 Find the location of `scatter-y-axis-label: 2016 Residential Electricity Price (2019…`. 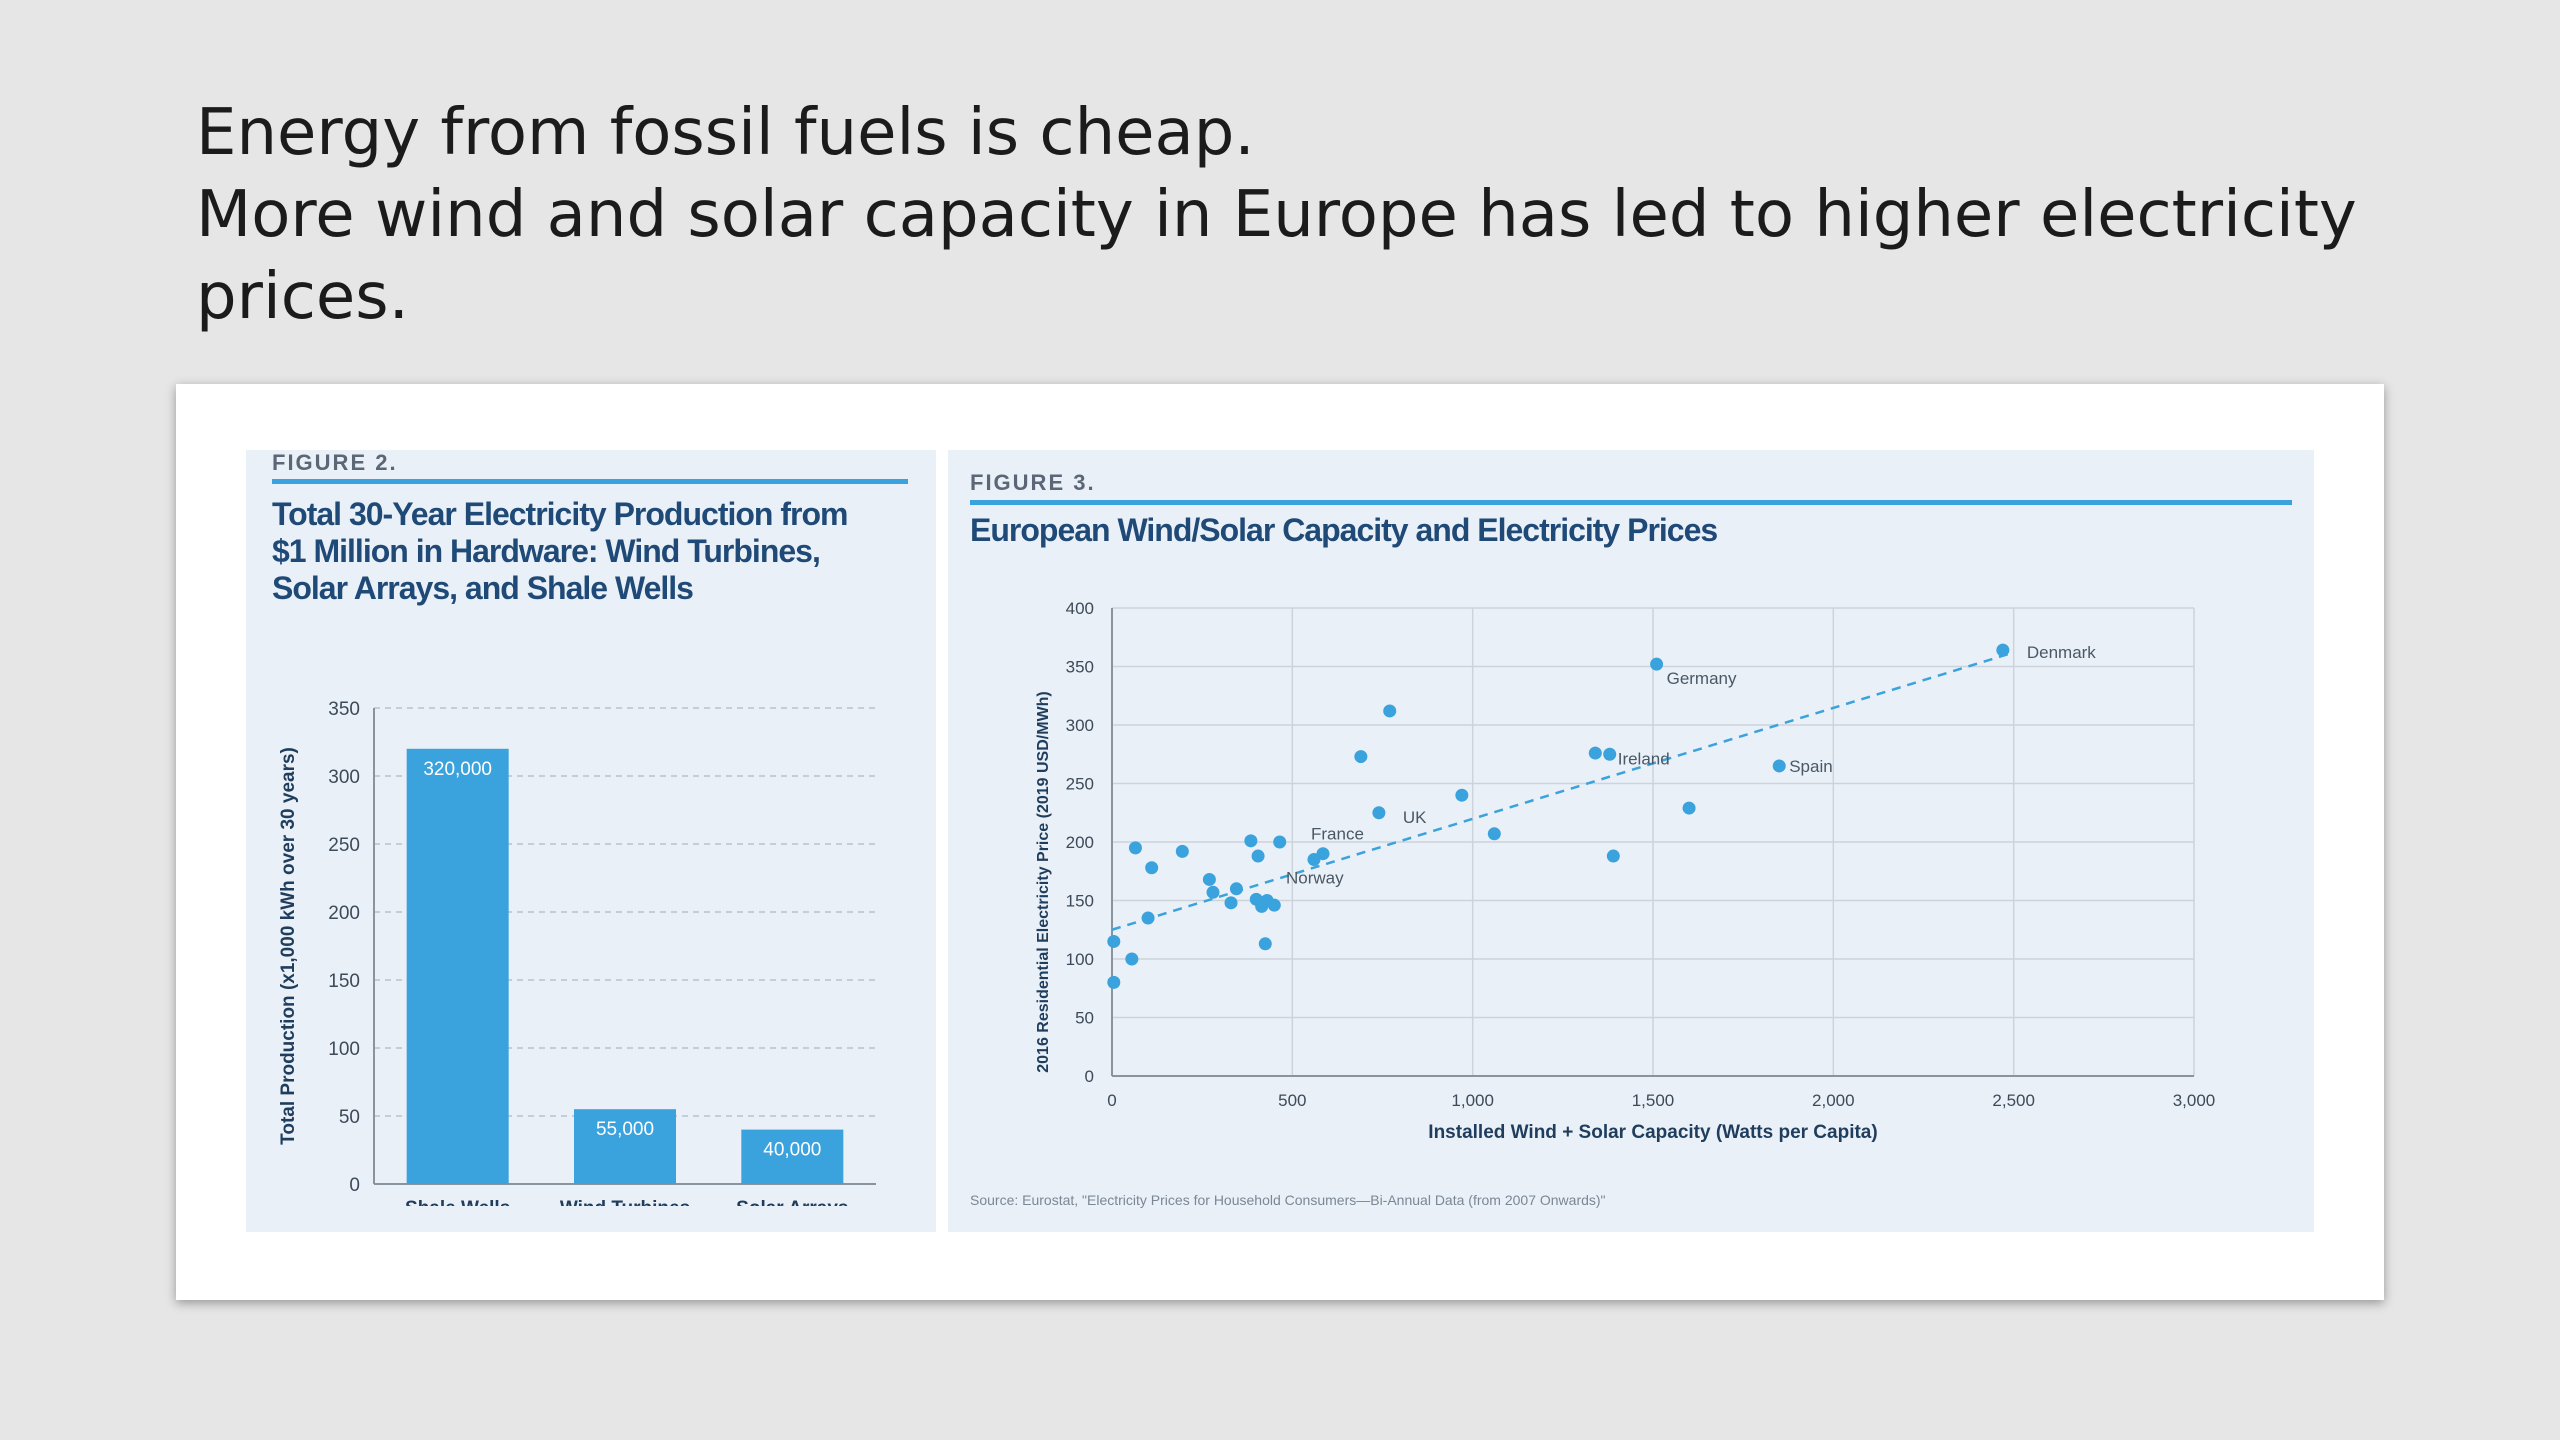

scatter-y-axis-label: 2016 Residential Electricity Price (2019… is located at coordinates (1043, 881).